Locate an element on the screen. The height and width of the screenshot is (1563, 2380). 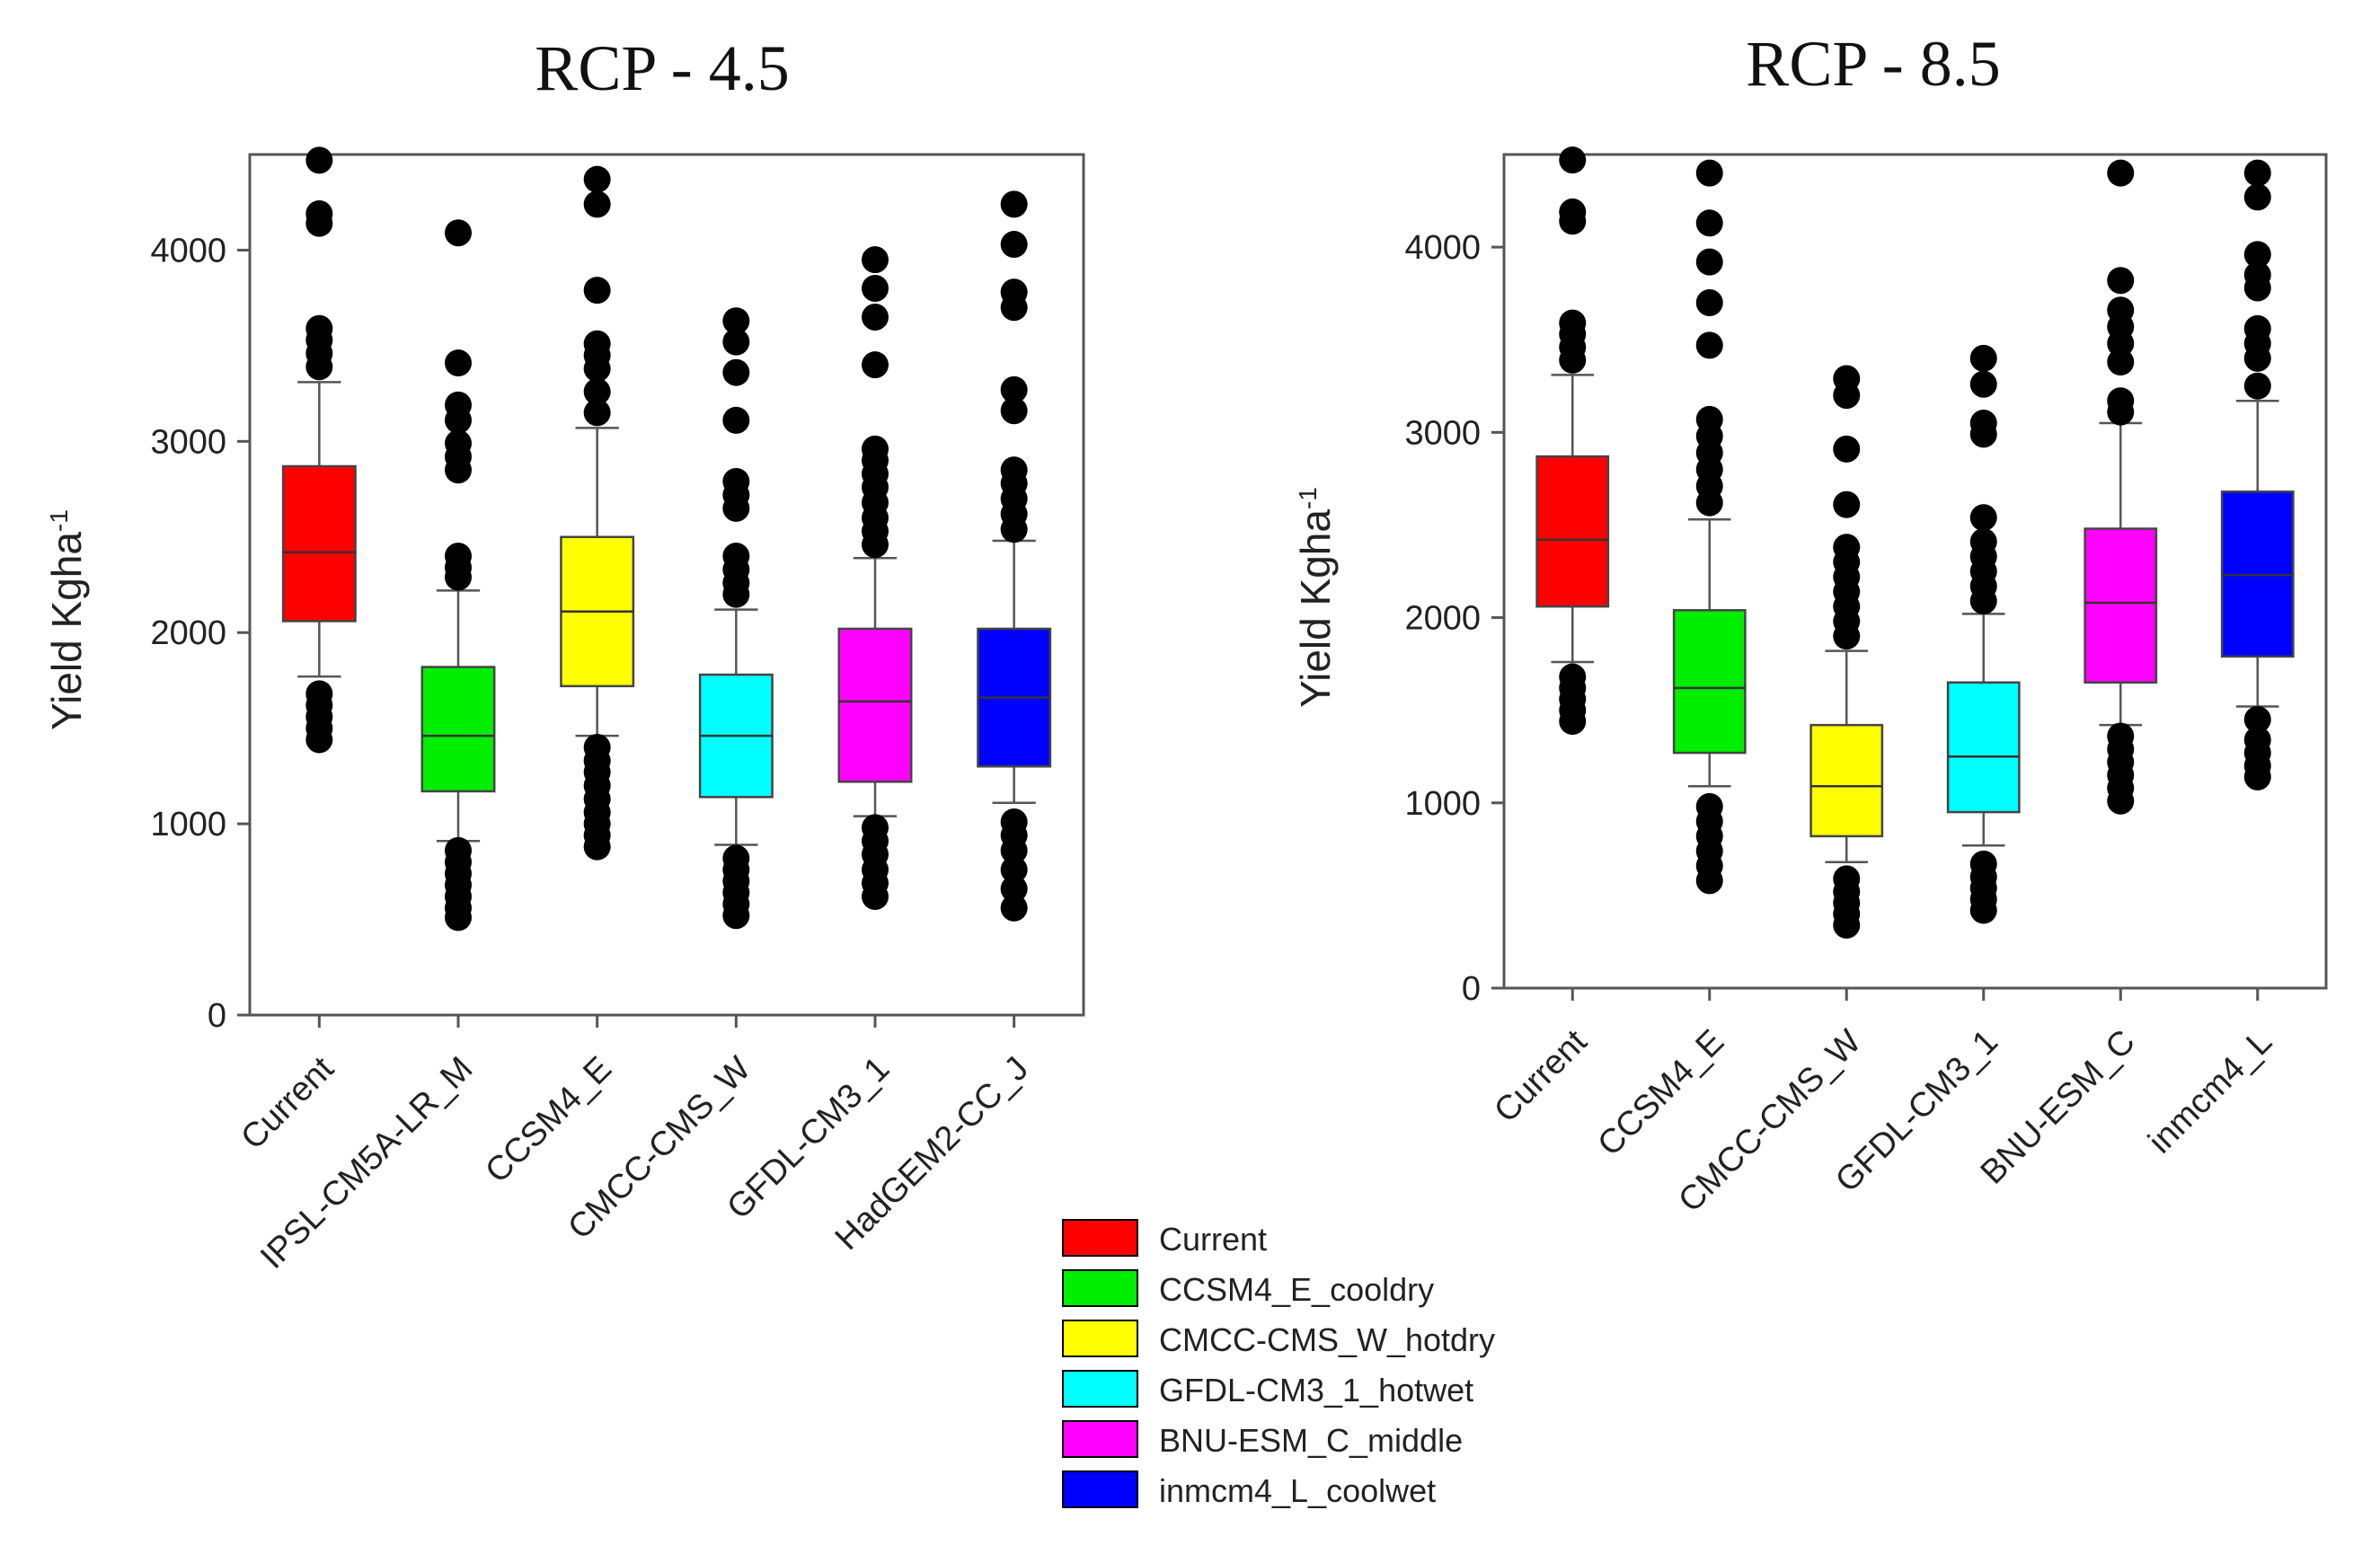
y-tick-label: 4000 is located at coordinates (1443, 248).